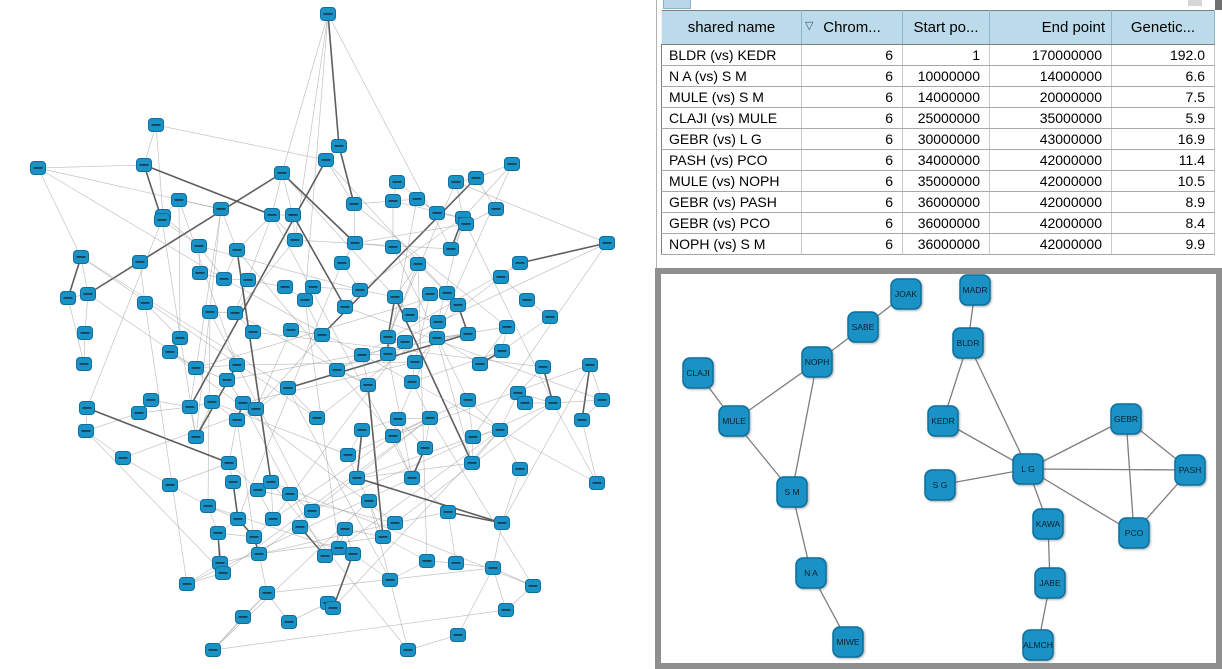 This screenshot has width=1222, height=669. What do you see at coordinates (1050, 27) in the screenshot?
I see `column-header-3: End point` at bounding box center [1050, 27].